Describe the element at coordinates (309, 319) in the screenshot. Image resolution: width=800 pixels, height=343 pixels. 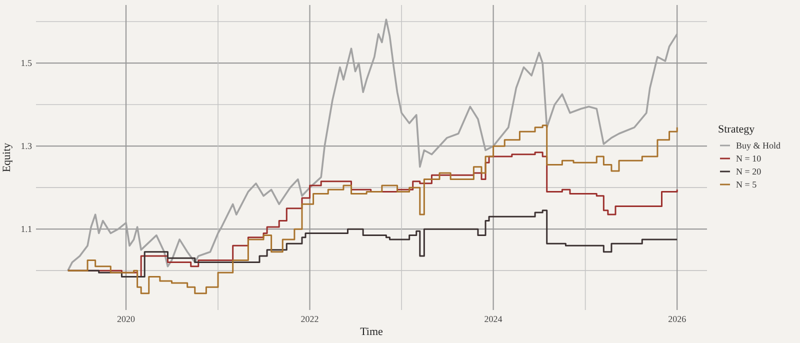
I see `x-tick-label: 2022` at that location.